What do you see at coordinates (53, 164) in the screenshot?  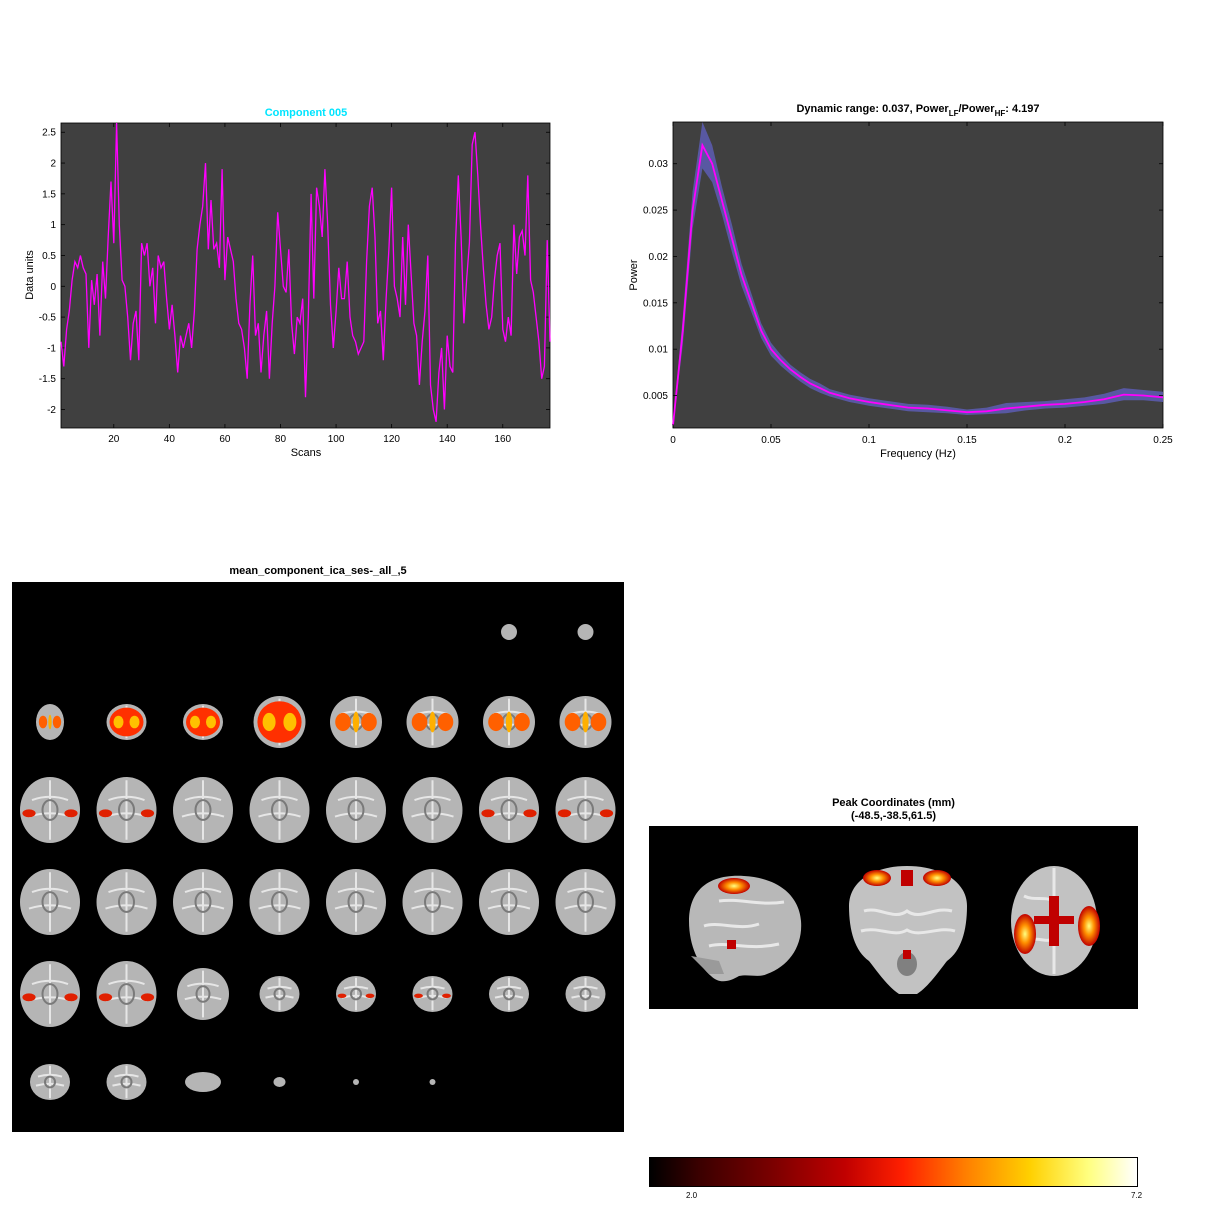 I see `timecourse-ytick-label: 2` at bounding box center [53, 164].